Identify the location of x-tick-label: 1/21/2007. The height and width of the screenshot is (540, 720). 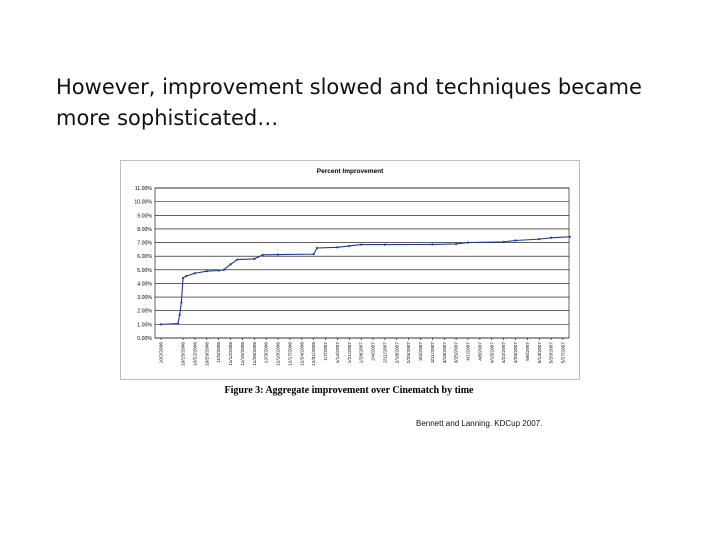
(350, 353).